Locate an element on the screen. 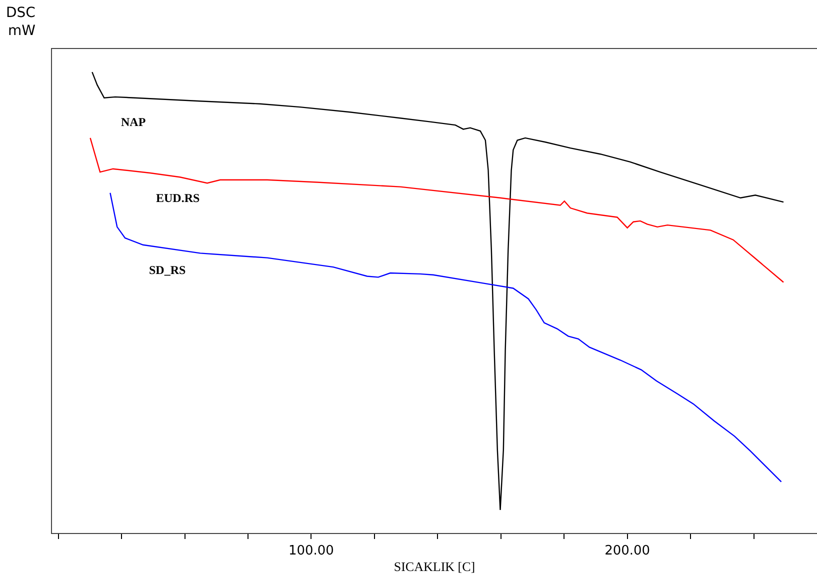 Image resolution: width=817 pixels, height=588 pixels. x-axis-title: SICAKLIK [C] is located at coordinates (435, 566).